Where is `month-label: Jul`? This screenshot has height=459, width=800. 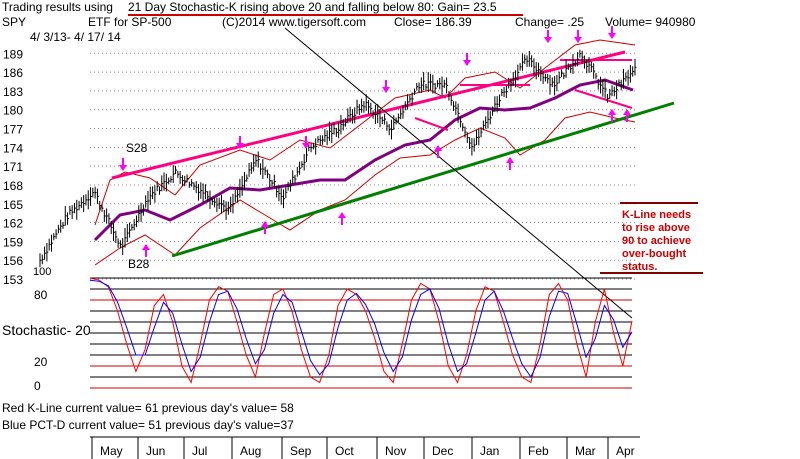 month-label: Jul is located at coordinates (199, 451).